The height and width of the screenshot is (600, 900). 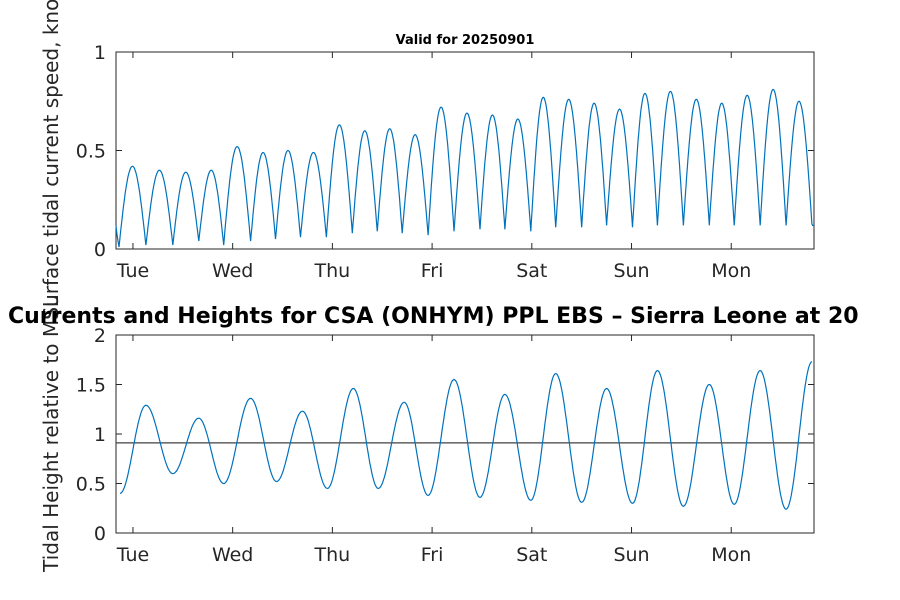 What do you see at coordinates (332, 555) in the screenshot?
I see `tidal-height-x-tick-label: Thu` at bounding box center [332, 555].